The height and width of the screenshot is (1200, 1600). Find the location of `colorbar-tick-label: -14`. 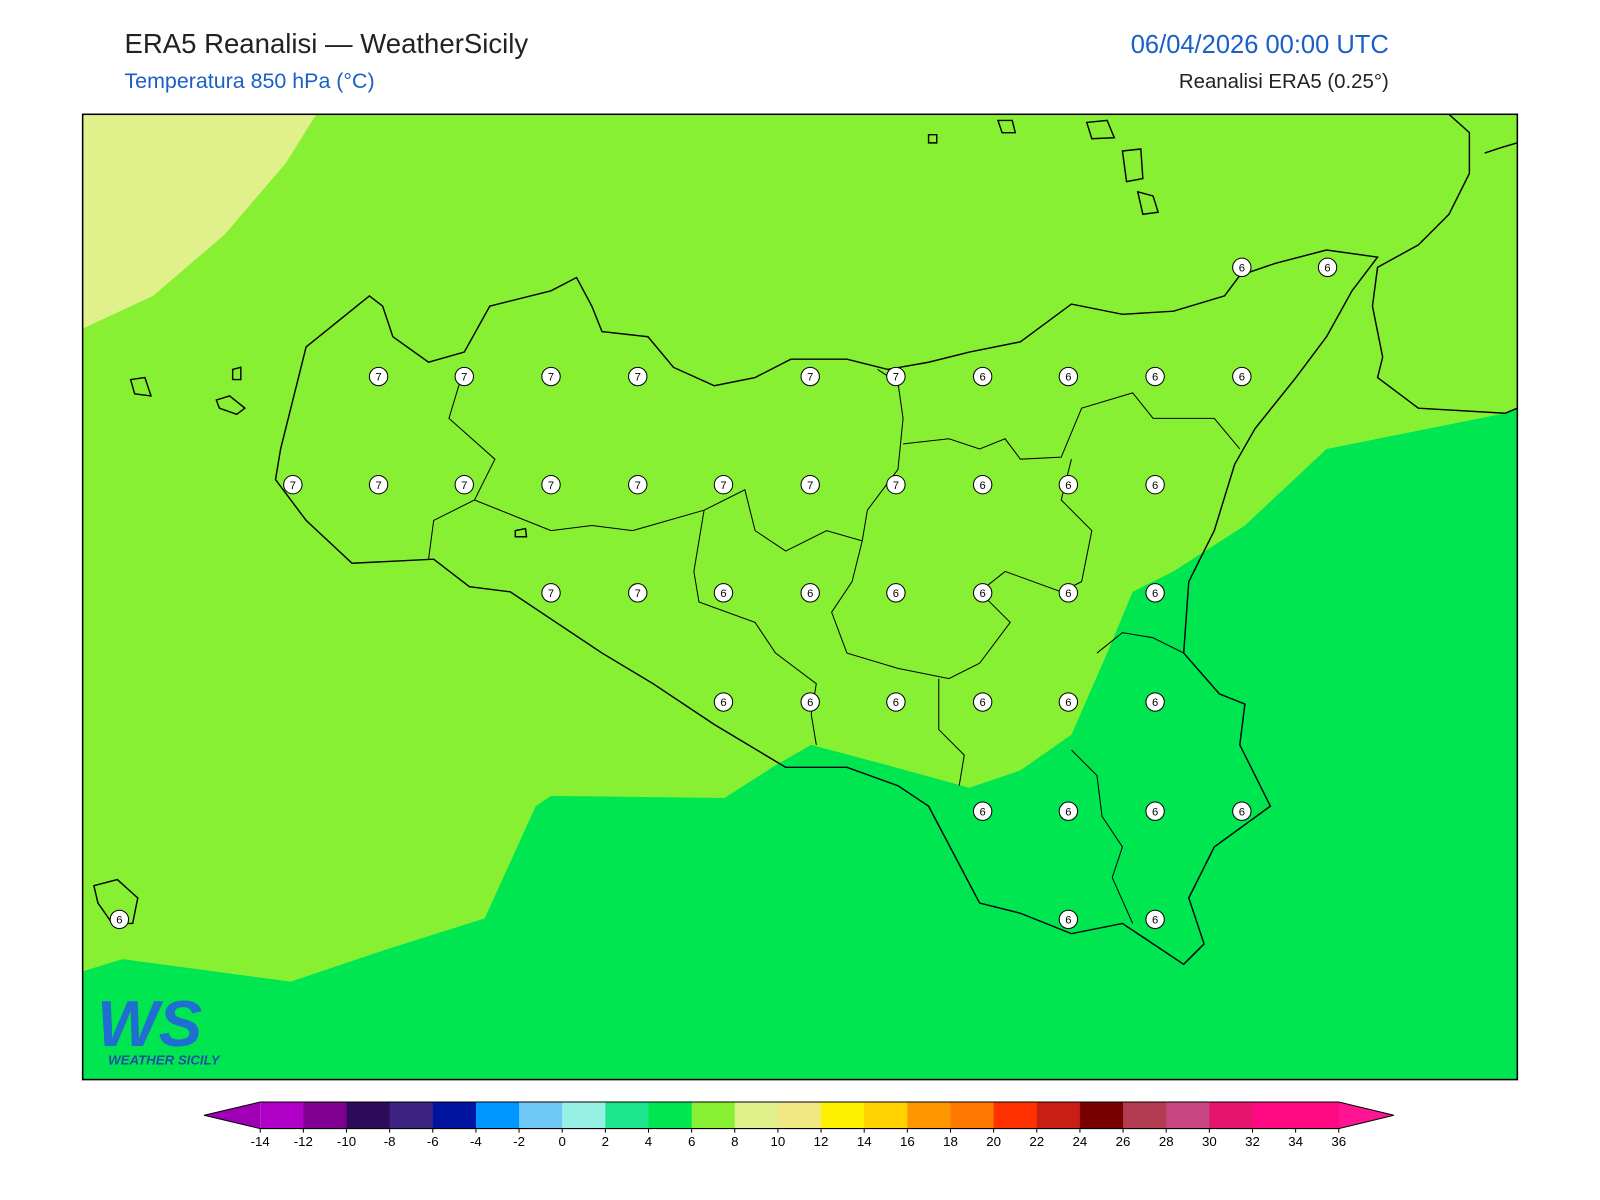

colorbar-tick-label: -14 is located at coordinates (260, 1141).